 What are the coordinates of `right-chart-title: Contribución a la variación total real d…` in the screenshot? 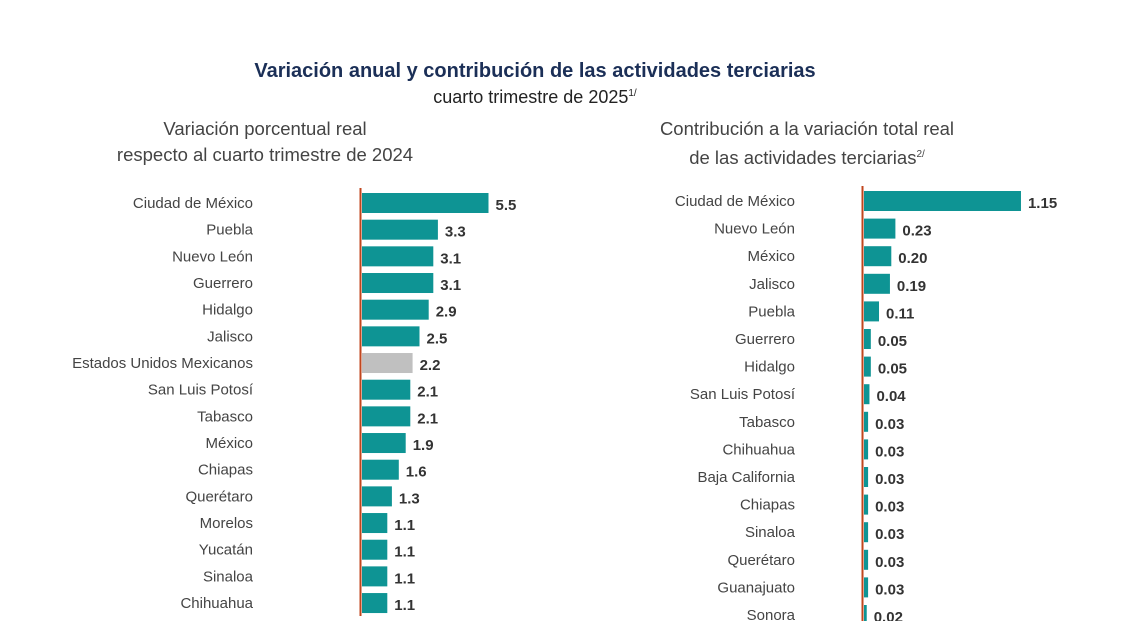 It's located at (807, 143).